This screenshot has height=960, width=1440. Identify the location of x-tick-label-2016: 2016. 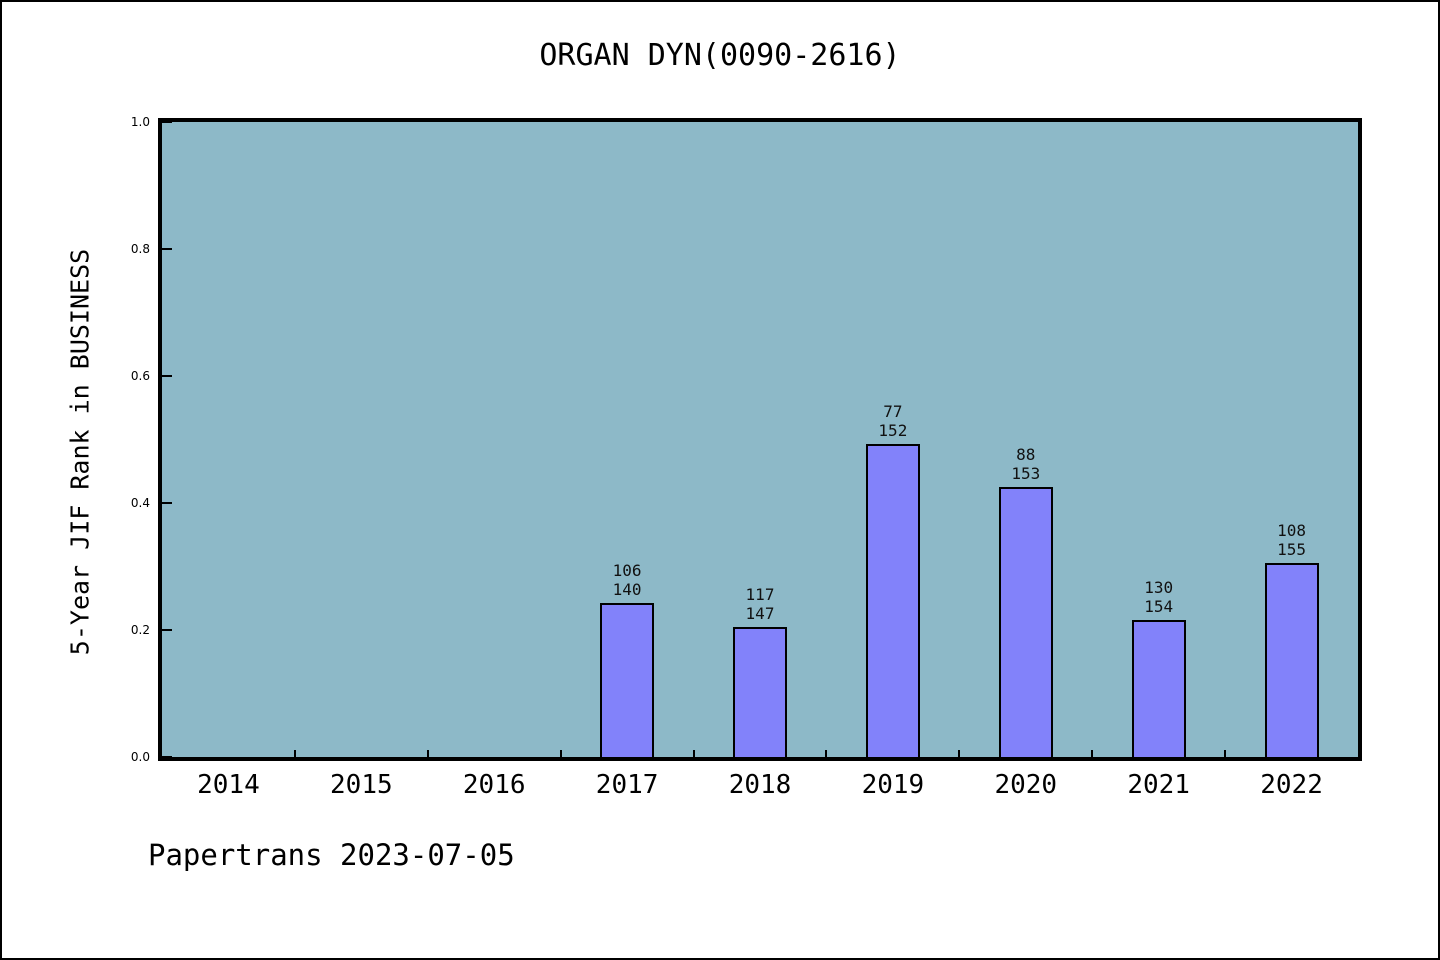
(494, 785).